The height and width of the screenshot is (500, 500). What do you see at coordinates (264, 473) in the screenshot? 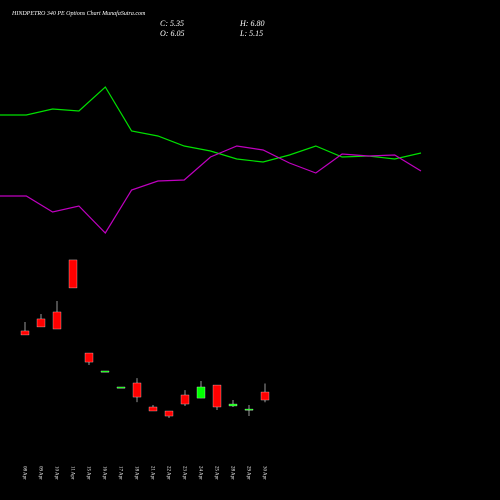
I see `x-tick-label: 30 Apr` at bounding box center [264, 473].